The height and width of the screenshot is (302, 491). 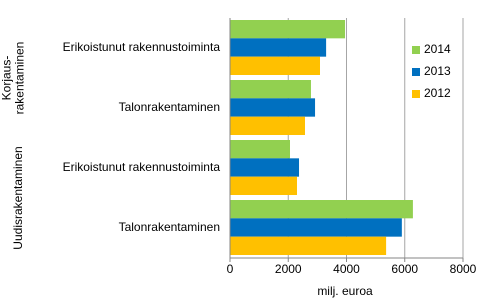 I want to click on x-tick-label: 6000, so click(x=404, y=269).